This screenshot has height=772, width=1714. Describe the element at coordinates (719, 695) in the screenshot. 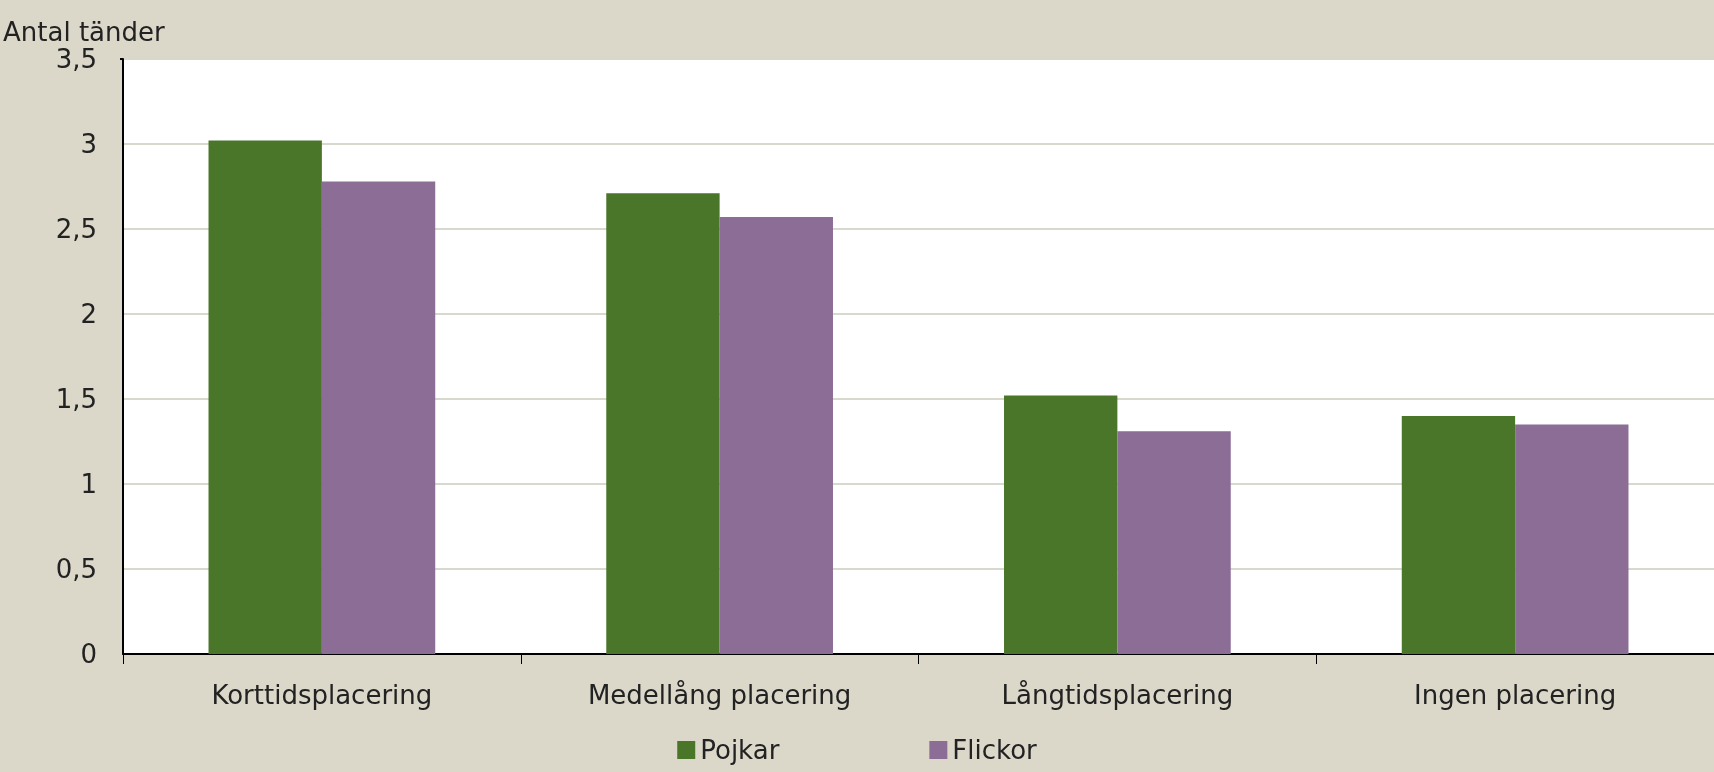

I see `x-tick-label: Medellång placering` at that location.